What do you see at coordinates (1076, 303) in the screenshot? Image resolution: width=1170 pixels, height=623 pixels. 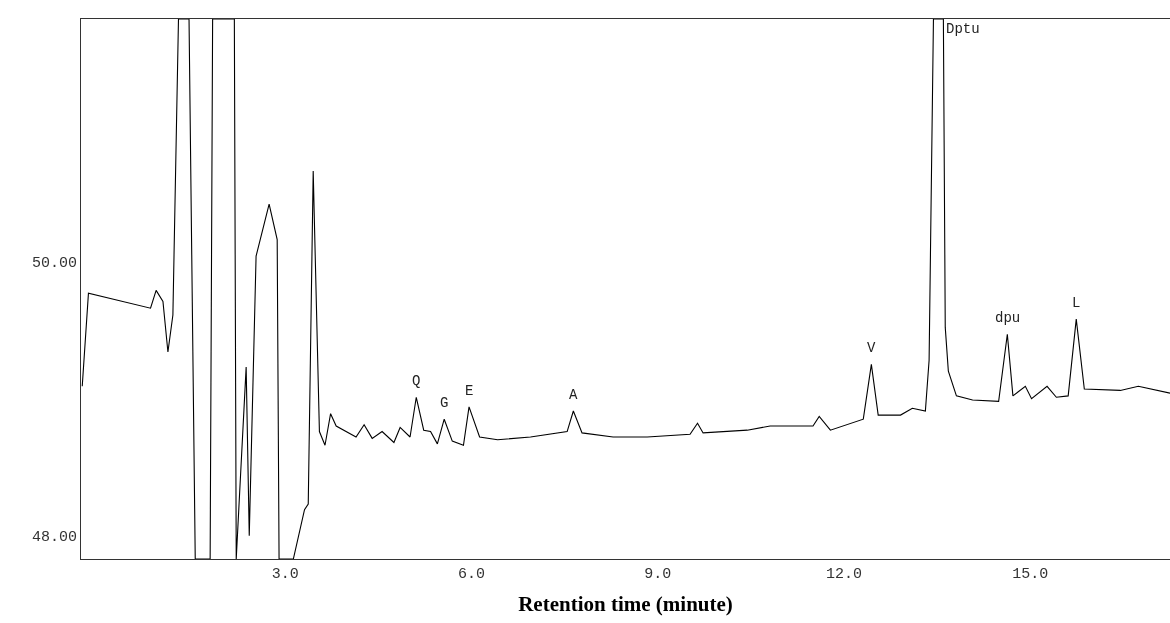 I see `annotation: L` at bounding box center [1076, 303].